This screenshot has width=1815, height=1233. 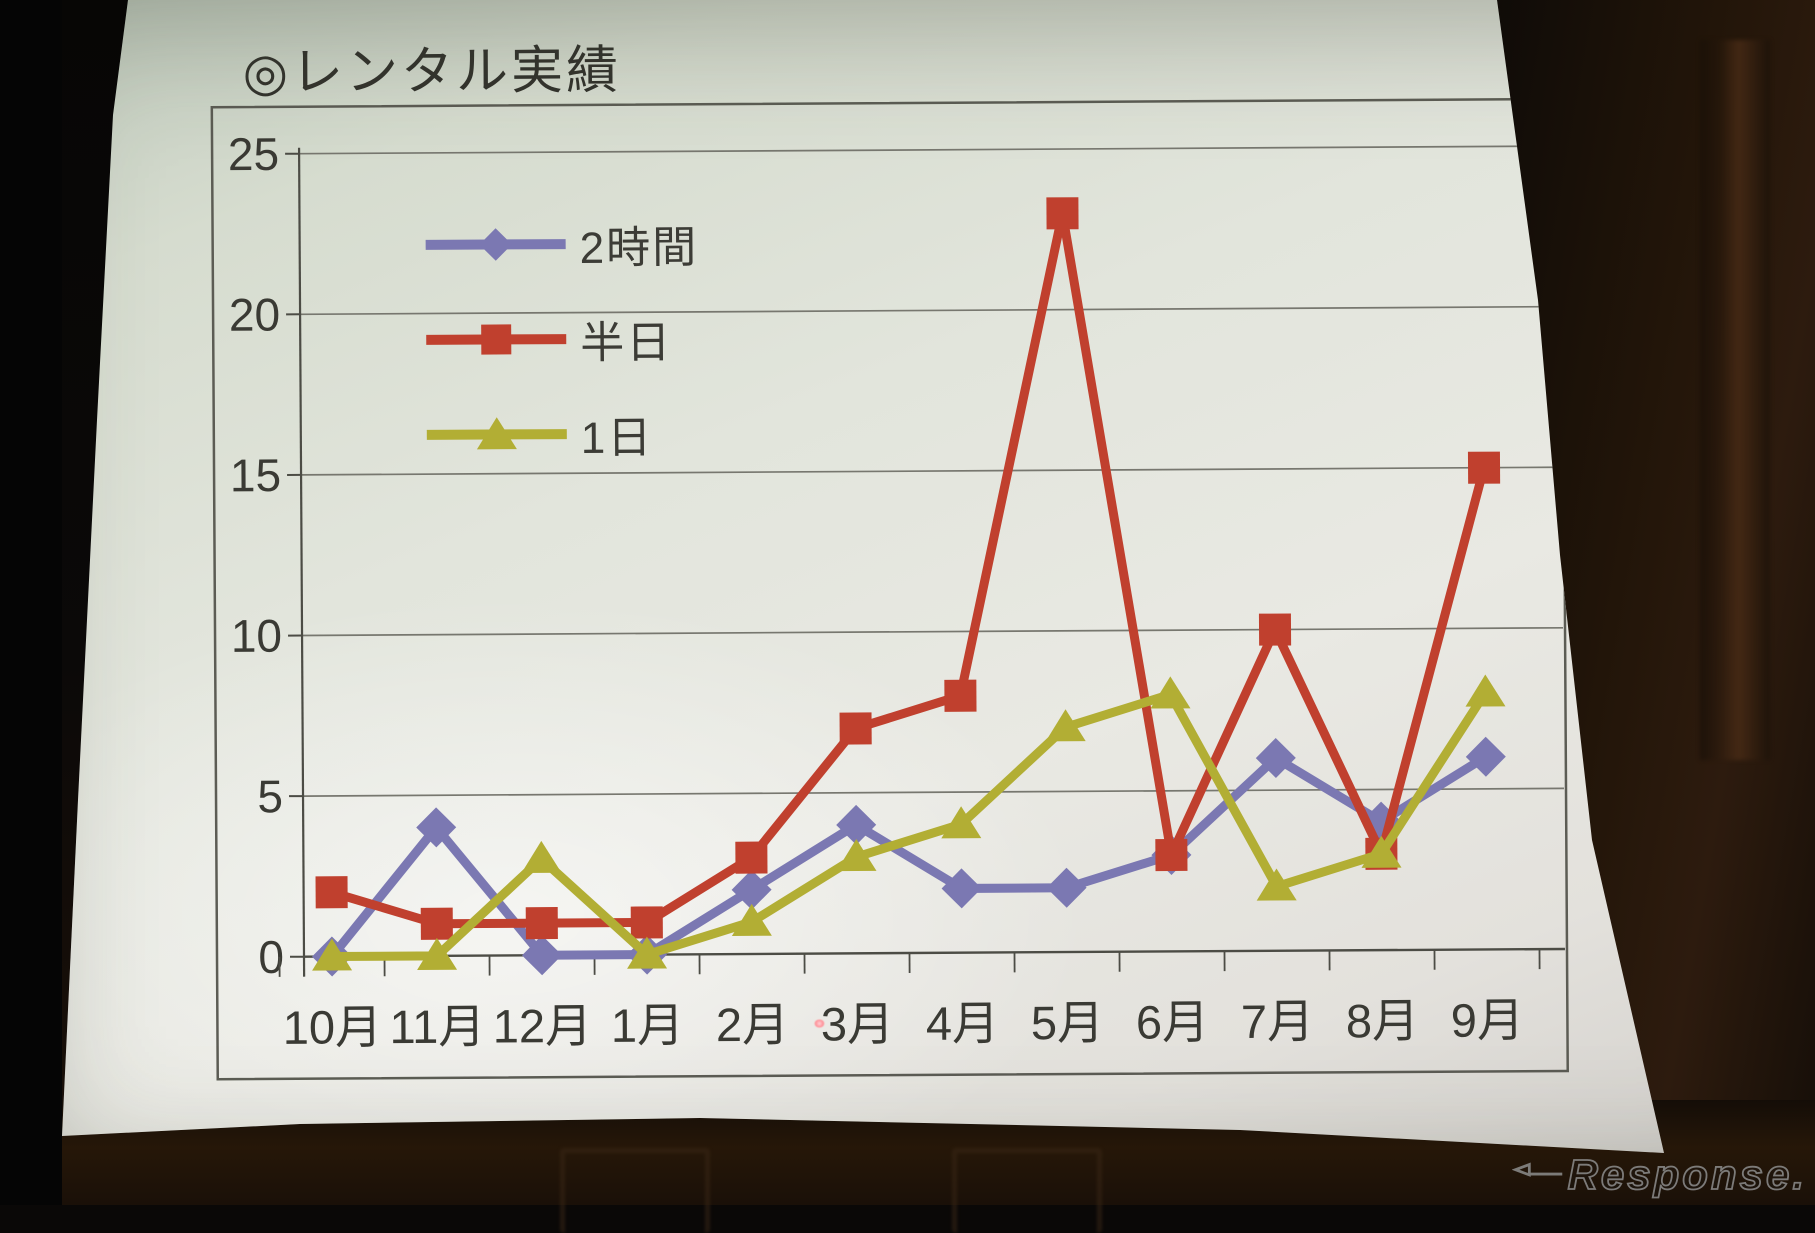 I want to click on wall-highlight-band, so click(x=1735, y=400).